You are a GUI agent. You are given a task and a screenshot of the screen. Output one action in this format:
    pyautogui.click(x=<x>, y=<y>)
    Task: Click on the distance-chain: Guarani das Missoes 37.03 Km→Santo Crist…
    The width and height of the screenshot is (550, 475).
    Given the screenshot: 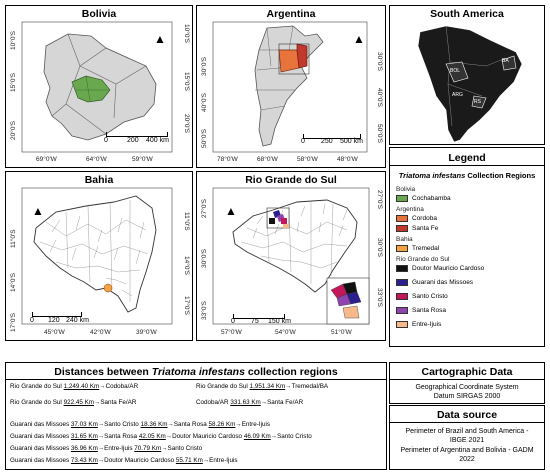 What is the action you would take?
    pyautogui.click(x=140, y=424)
    